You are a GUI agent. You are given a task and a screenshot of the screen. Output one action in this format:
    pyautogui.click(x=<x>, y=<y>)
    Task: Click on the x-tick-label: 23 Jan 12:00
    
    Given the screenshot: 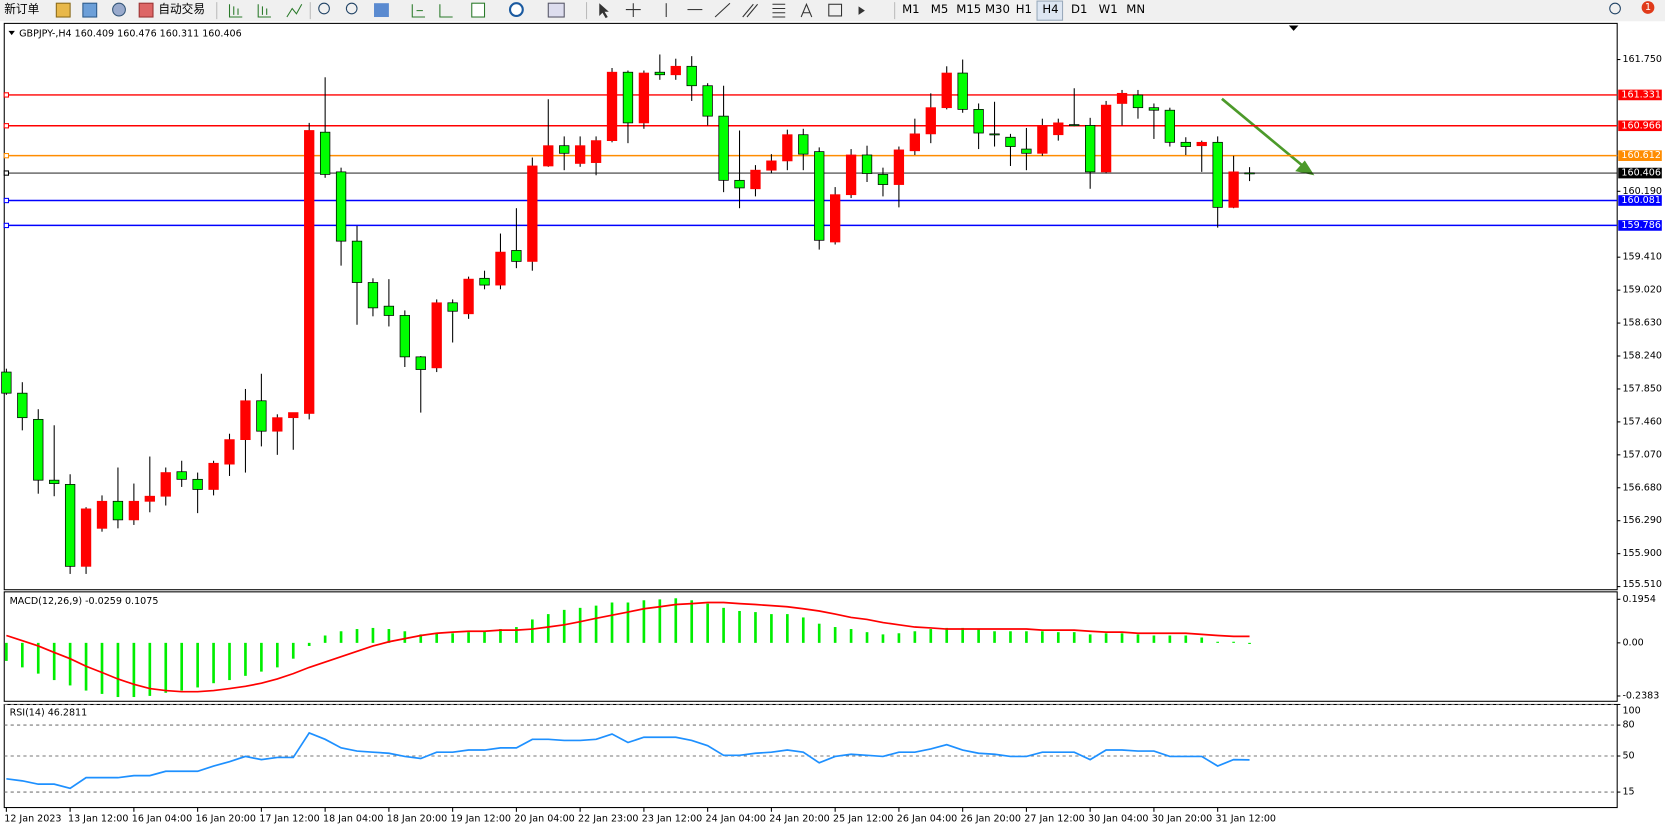 What is the action you would take?
    pyautogui.click(x=672, y=819)
    